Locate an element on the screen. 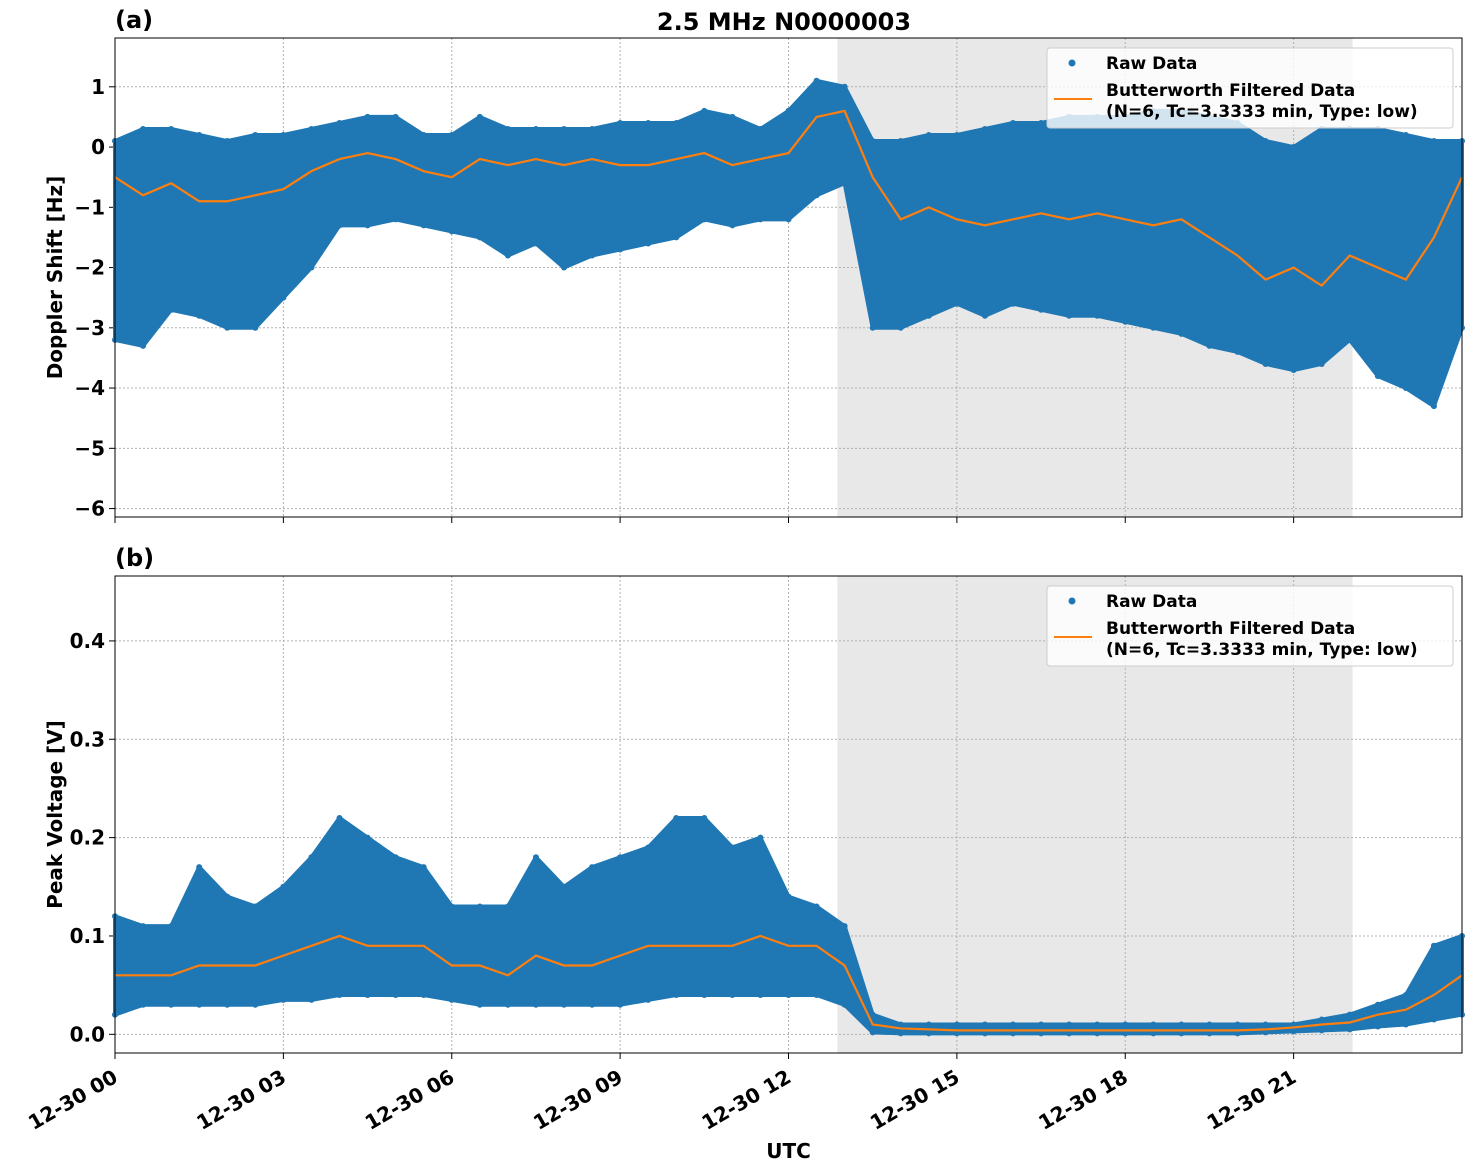 The height and width of the screenshot is (1172, 1472). x-axis-label: UTC is located at coordinates (788, 1151).